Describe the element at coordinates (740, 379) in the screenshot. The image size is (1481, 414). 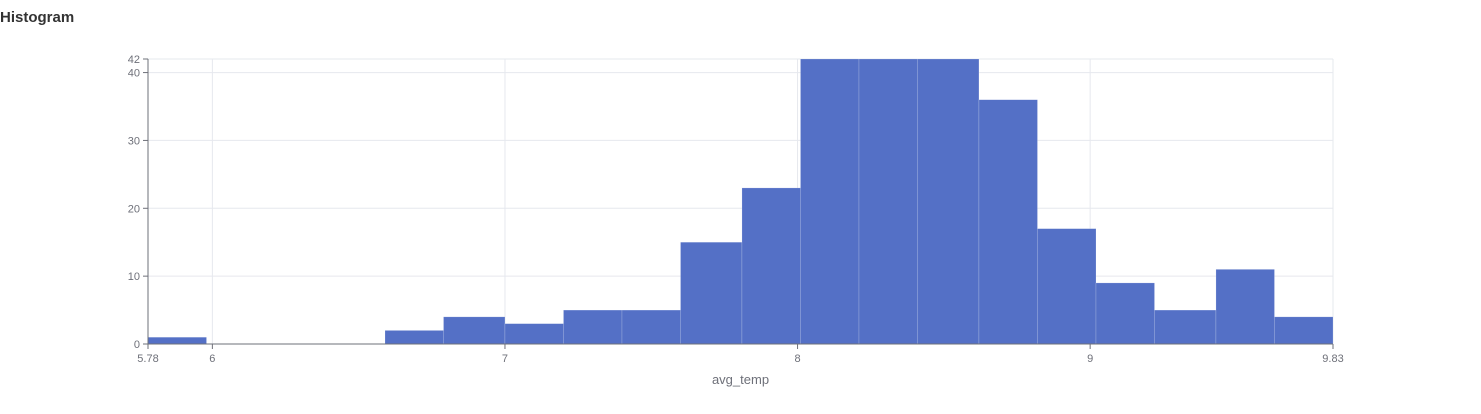
I see `x-axis-title: avg_temp` at that location.